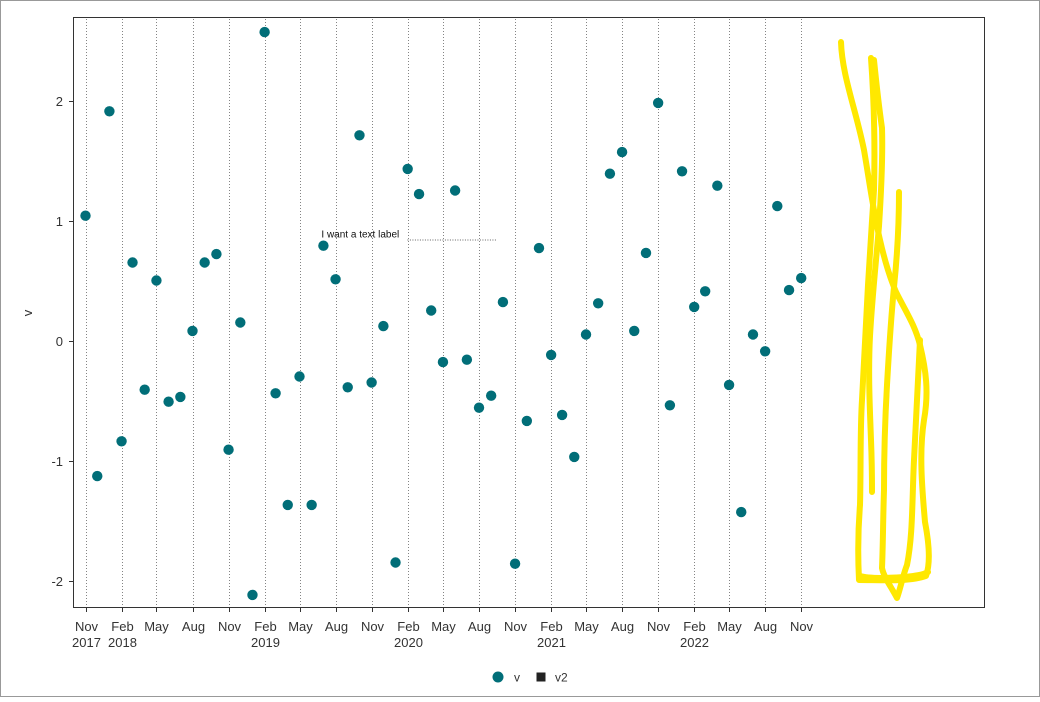 Image resolution: width=1040 pixels, height=702 pixels. Describe the element at coordinates (360, 235) in the screenshot. I see `annotation-text: I want a text label` at that location.